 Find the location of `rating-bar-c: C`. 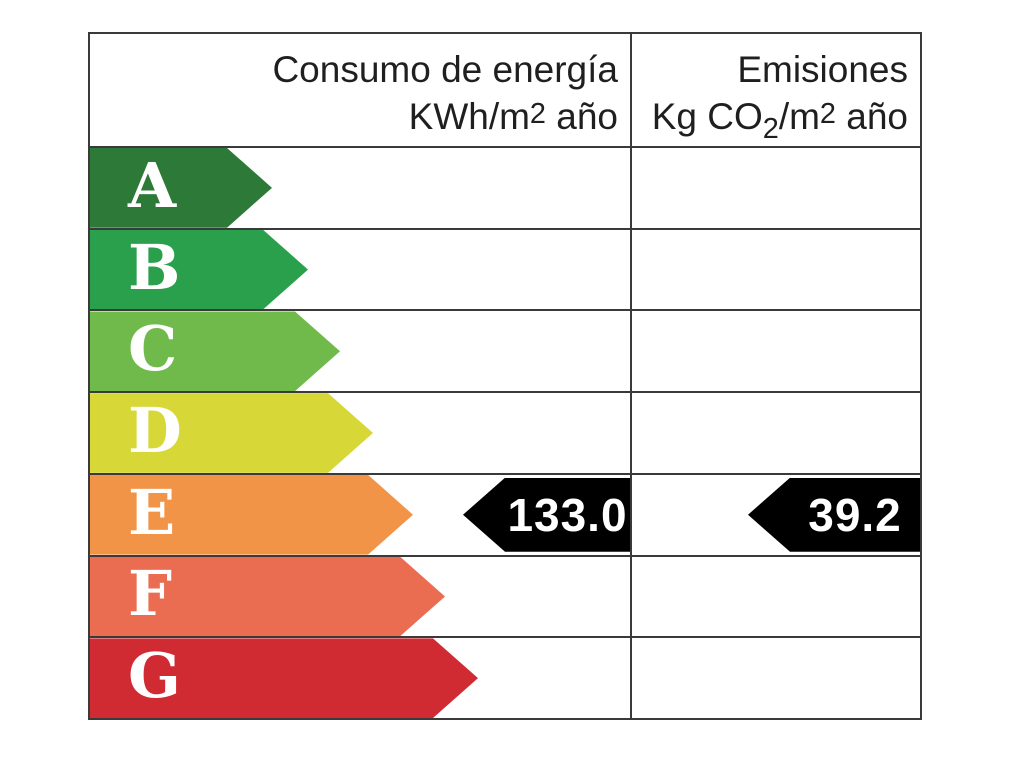

rating-bar-c: C is located at coordinates (215, 351).